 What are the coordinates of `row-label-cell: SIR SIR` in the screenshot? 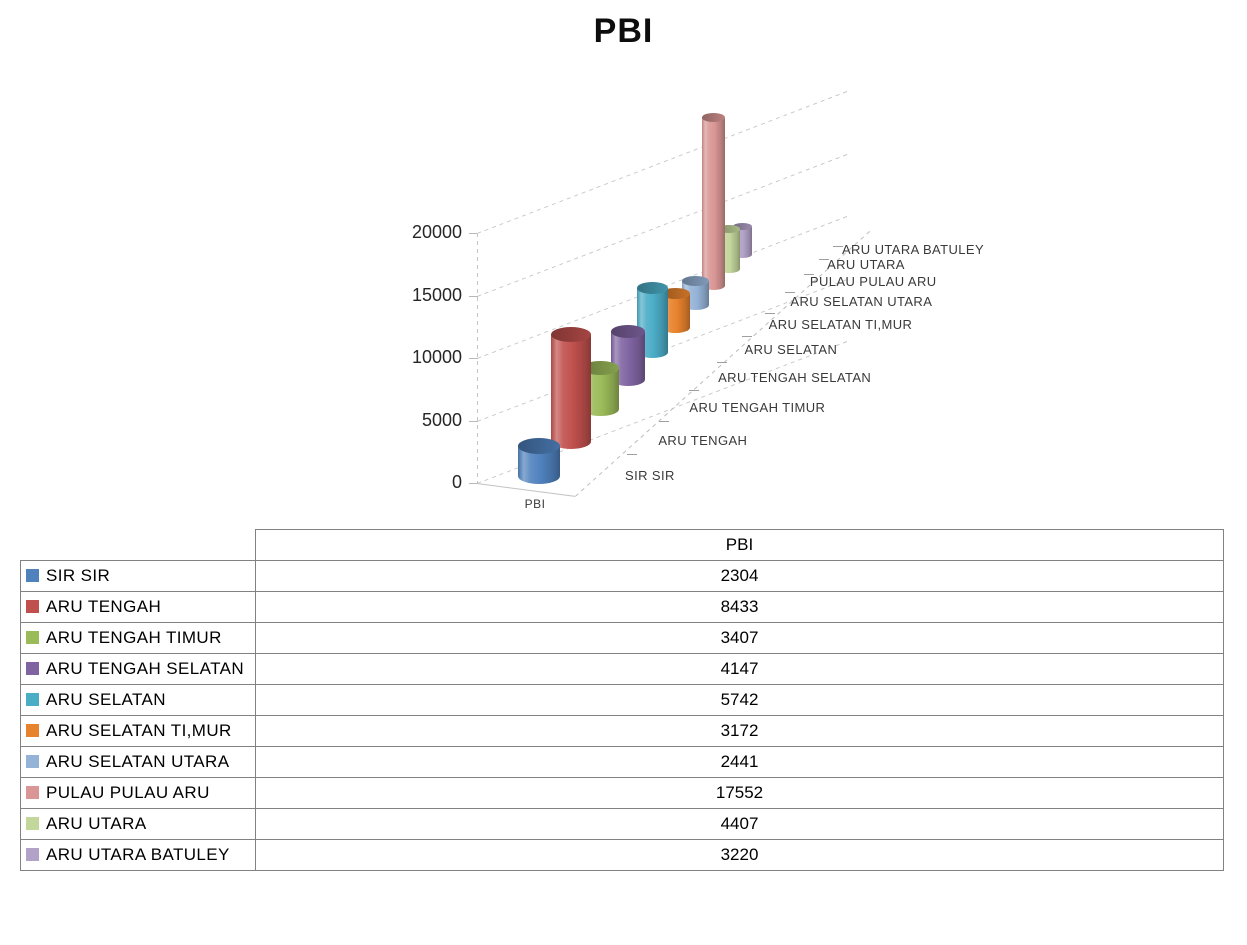 It's located at (138, 575).